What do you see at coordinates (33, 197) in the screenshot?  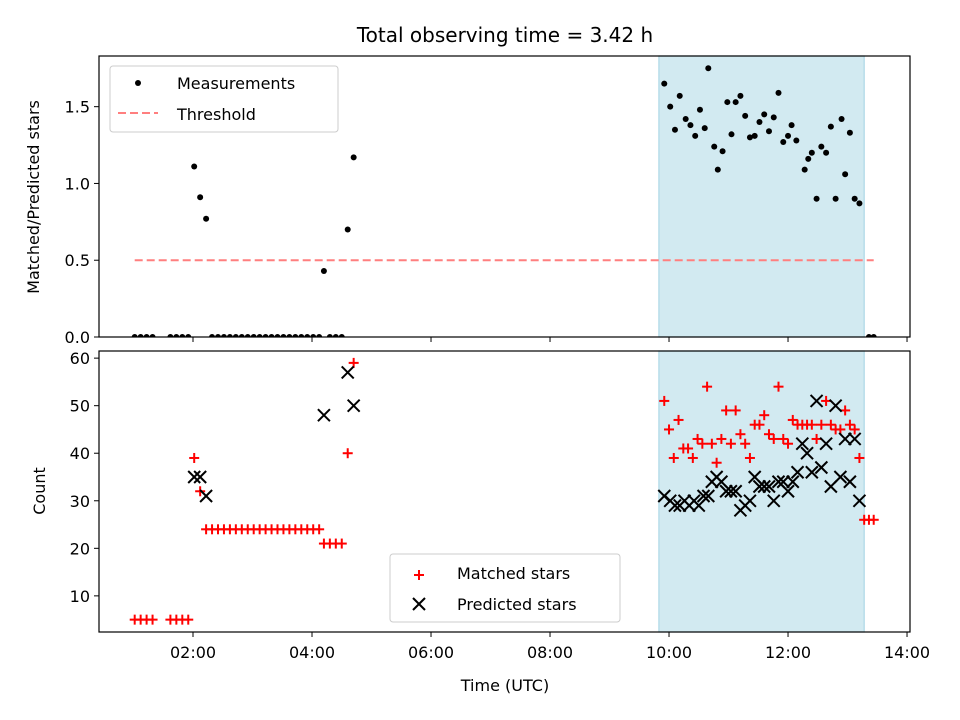 I see `top-panel-ylabel: Matched/Predicted stars` at bounding box center [33, 197].